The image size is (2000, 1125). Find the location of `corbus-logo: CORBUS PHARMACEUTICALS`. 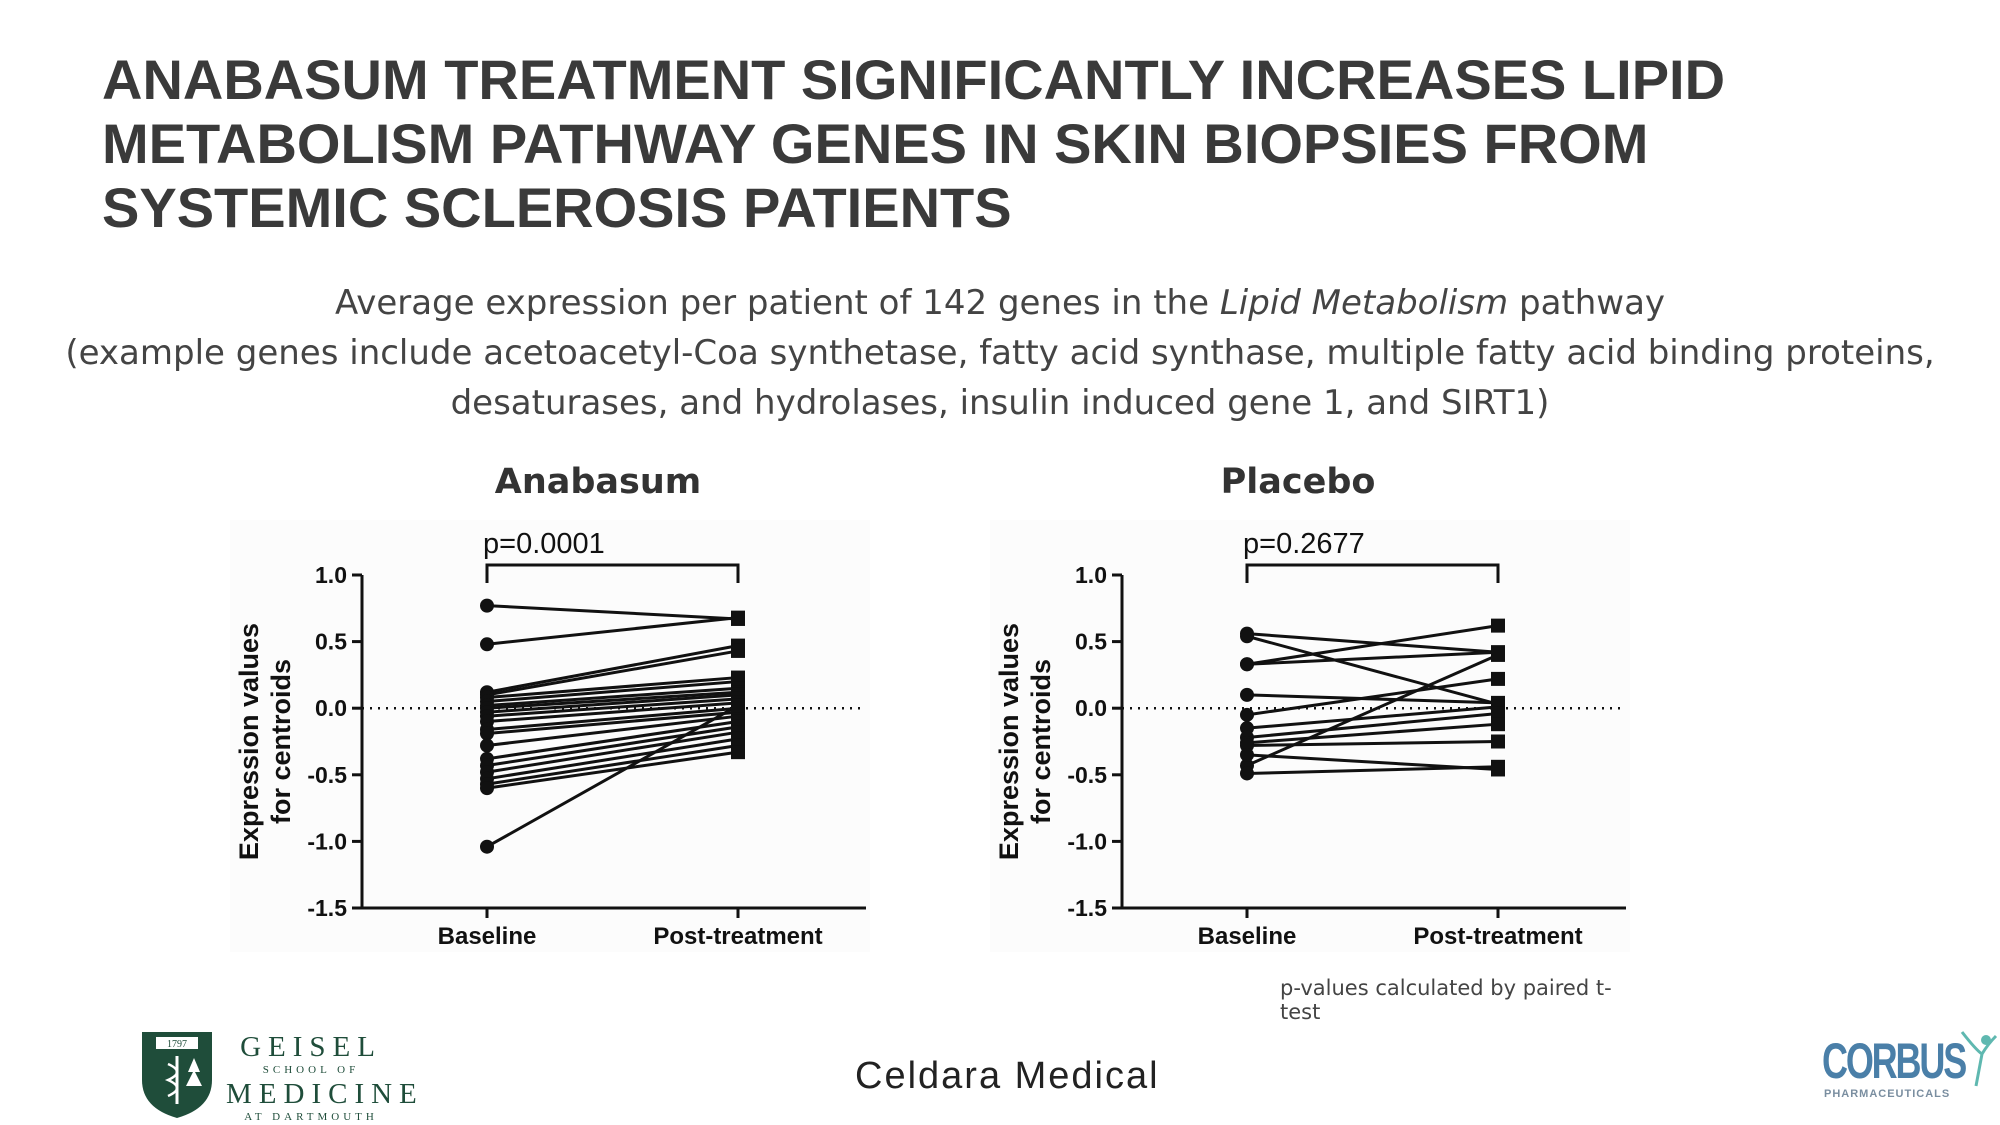

corbus-logo: CORBUS PHARMACEUTICALS is located at coordinates (1908, 1068).